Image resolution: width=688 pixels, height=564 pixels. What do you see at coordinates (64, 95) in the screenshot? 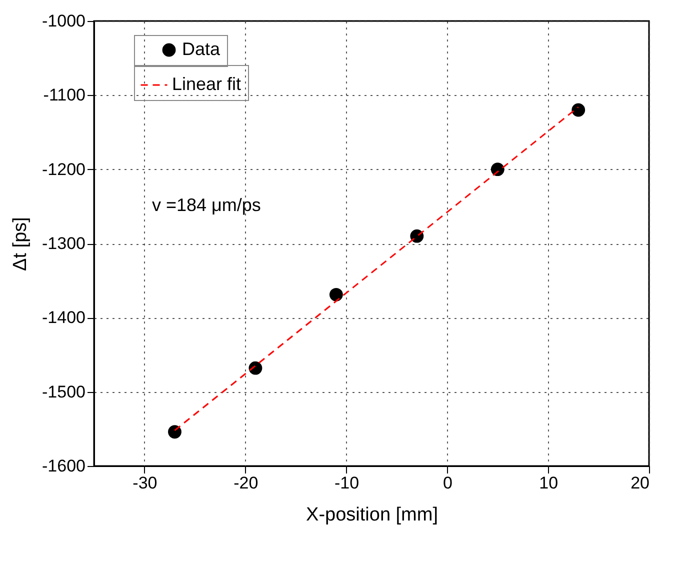
I see `y-tick-label: -1100` at bounding box center [64, 95].